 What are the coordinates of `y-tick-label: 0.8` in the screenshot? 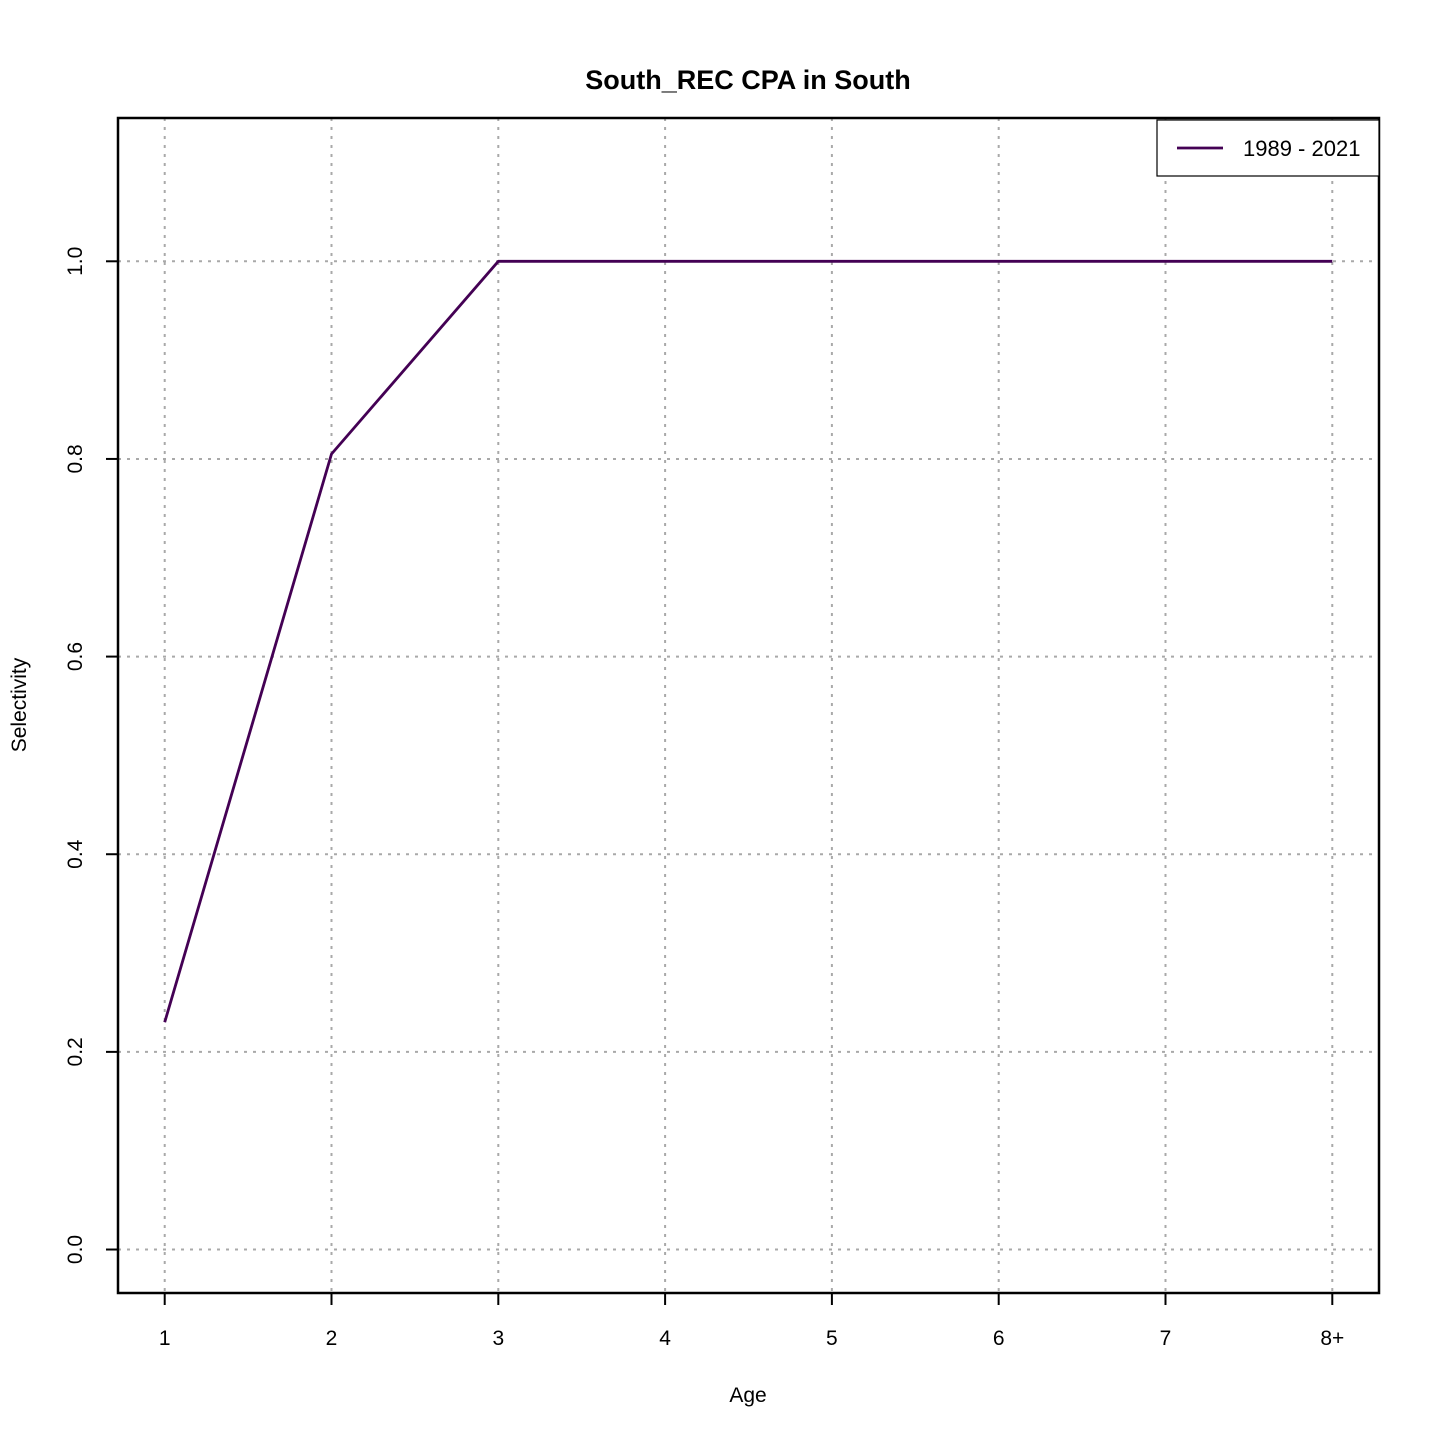 It's located at (75, 458).